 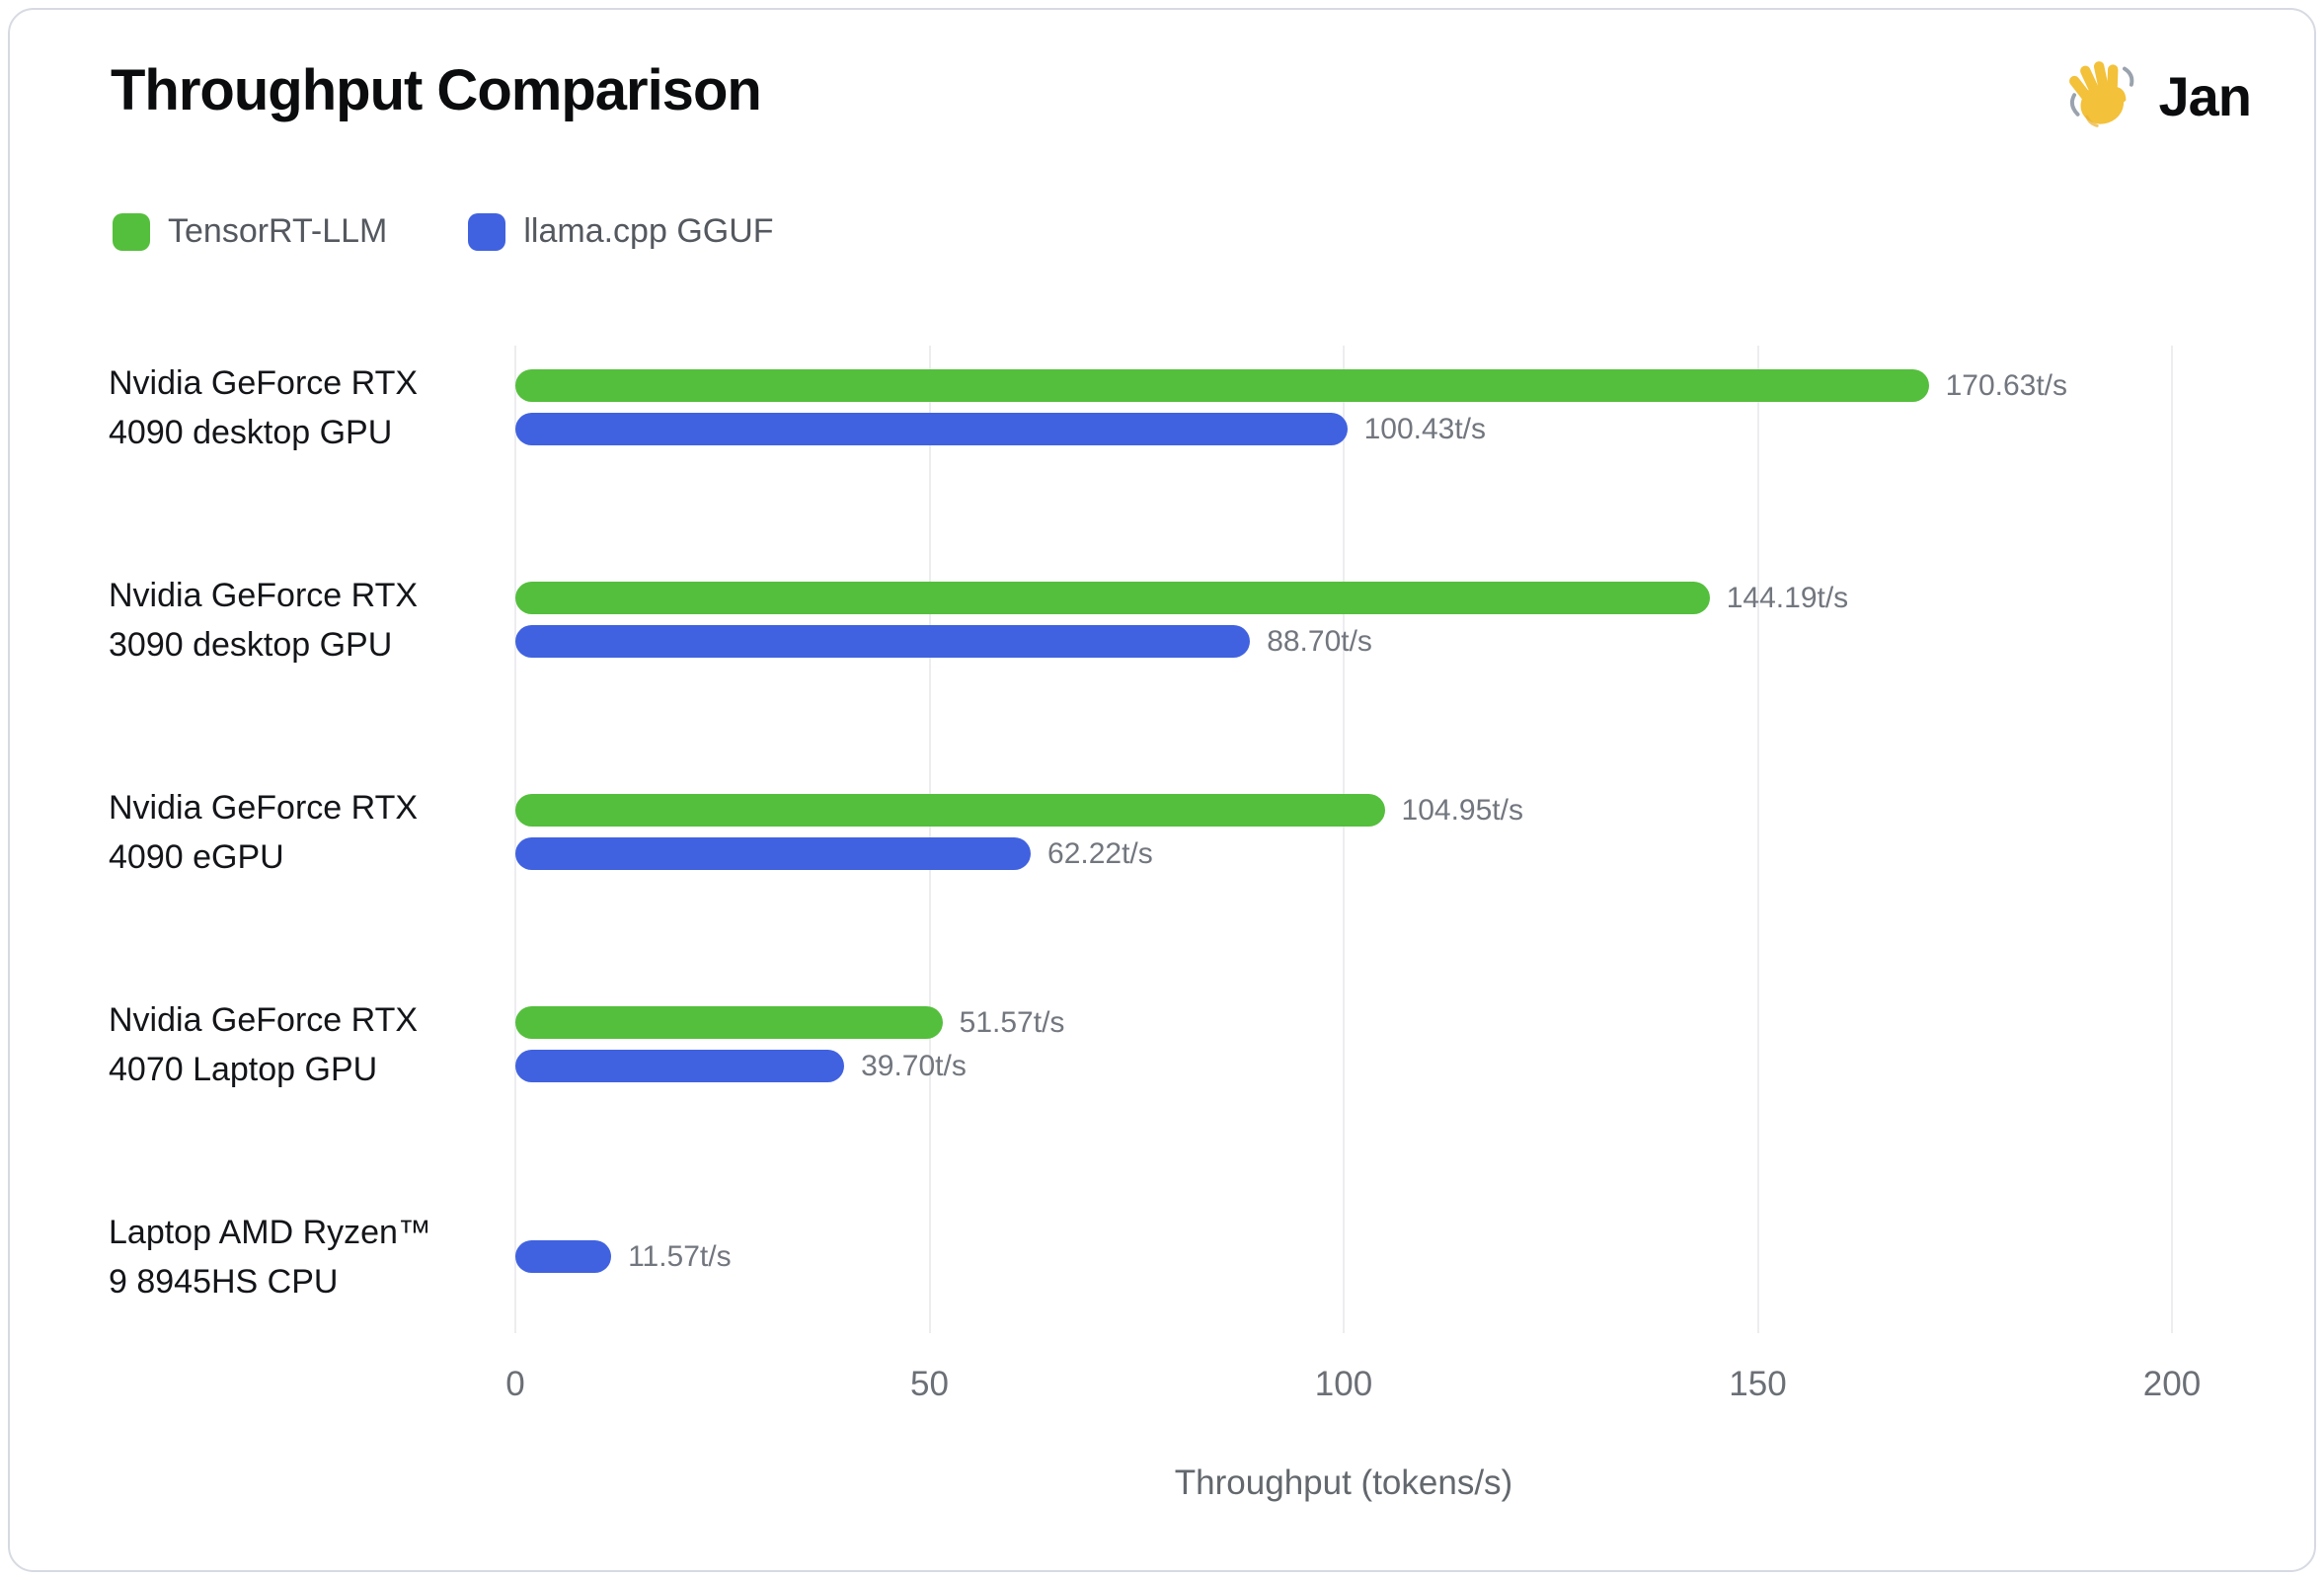 I want to click on jan-logo: Jan, so click(x=2159, y=96).